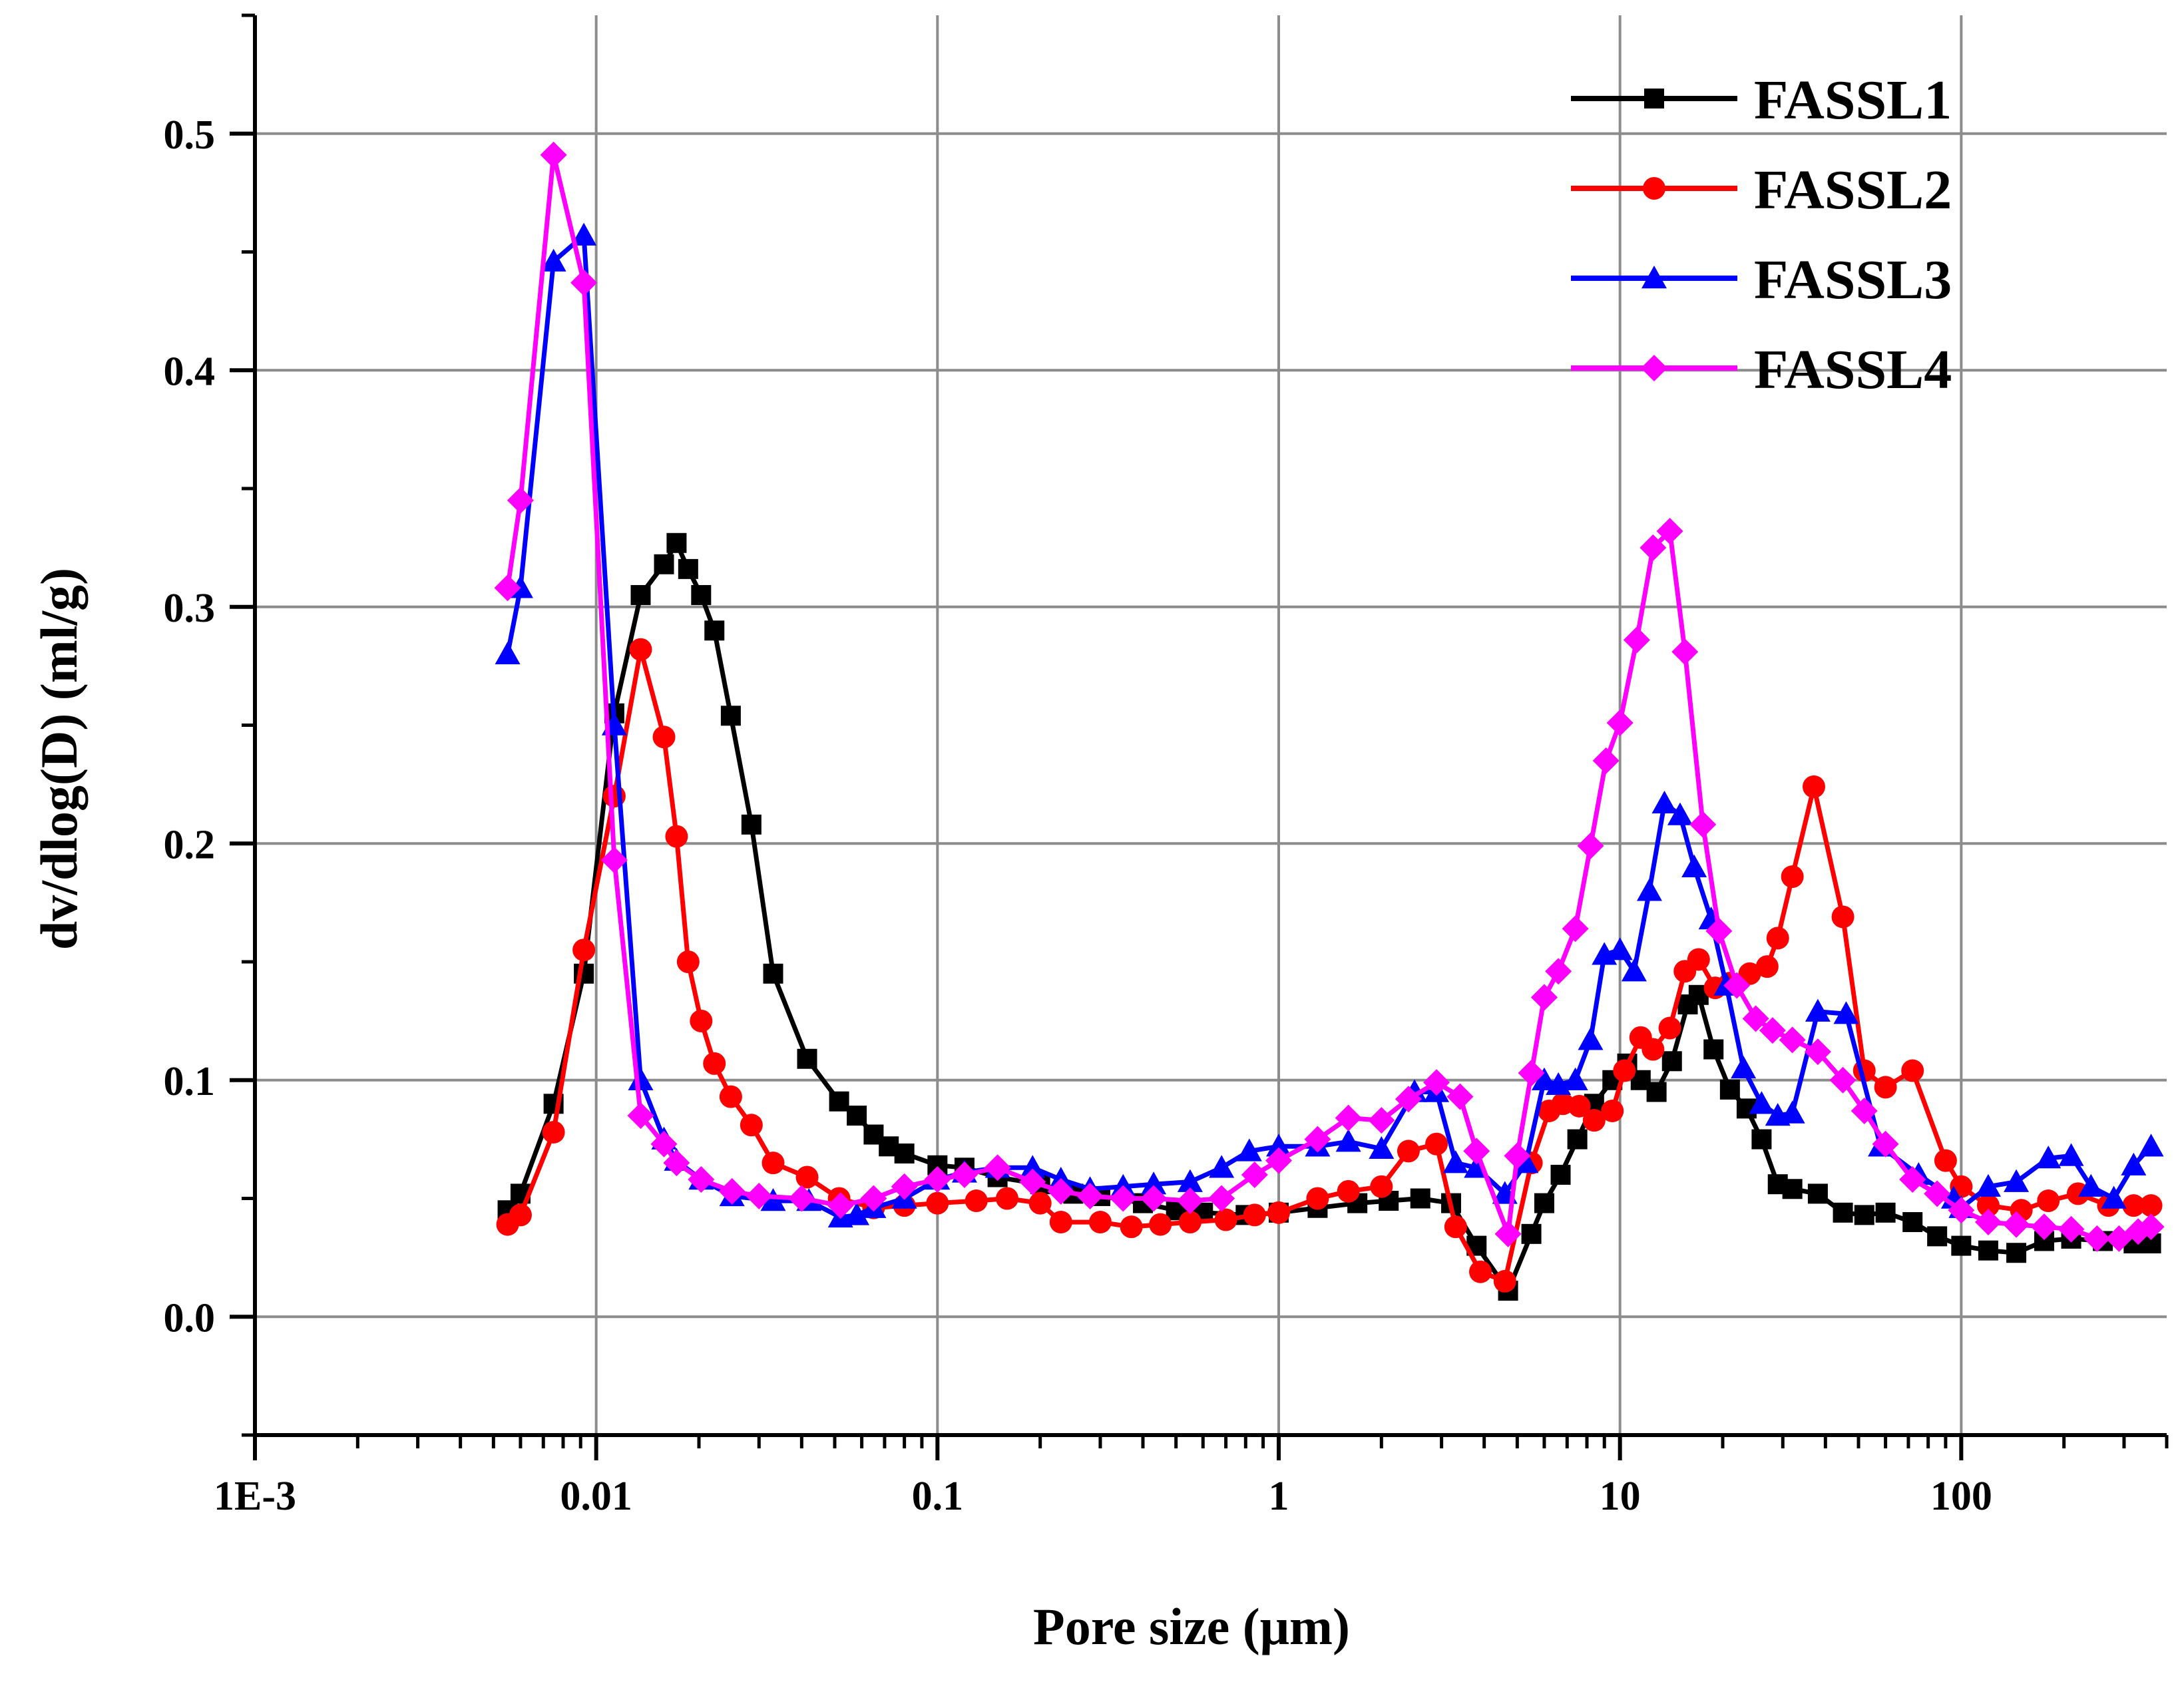 This screenshot has width=2184, height=1688. Describe the element at coordinates (938, 1496) in the screenshot. I see `x-tick-label: 0.1` at that location.